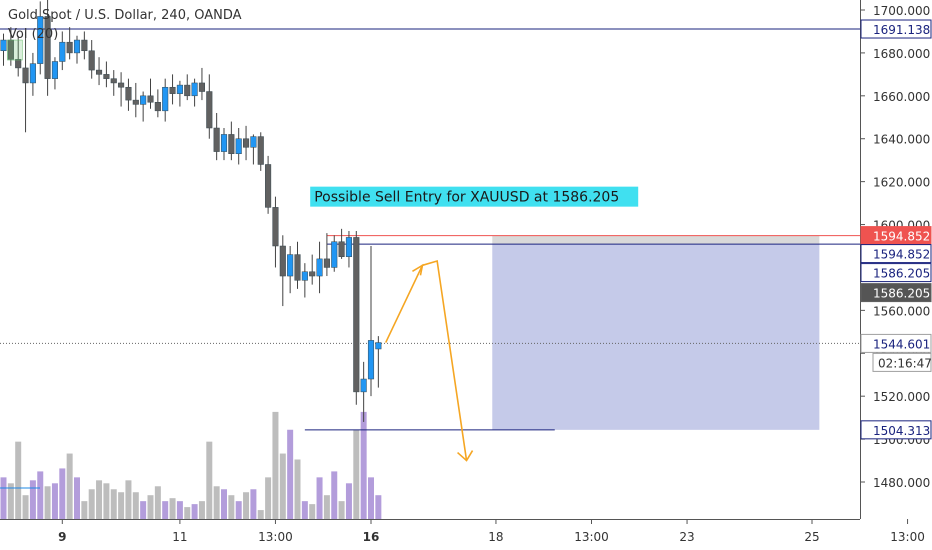 The width and height of the screenshot is (932, 550). I want to click on y-tick-label: 1620.000, so click(901, 183).